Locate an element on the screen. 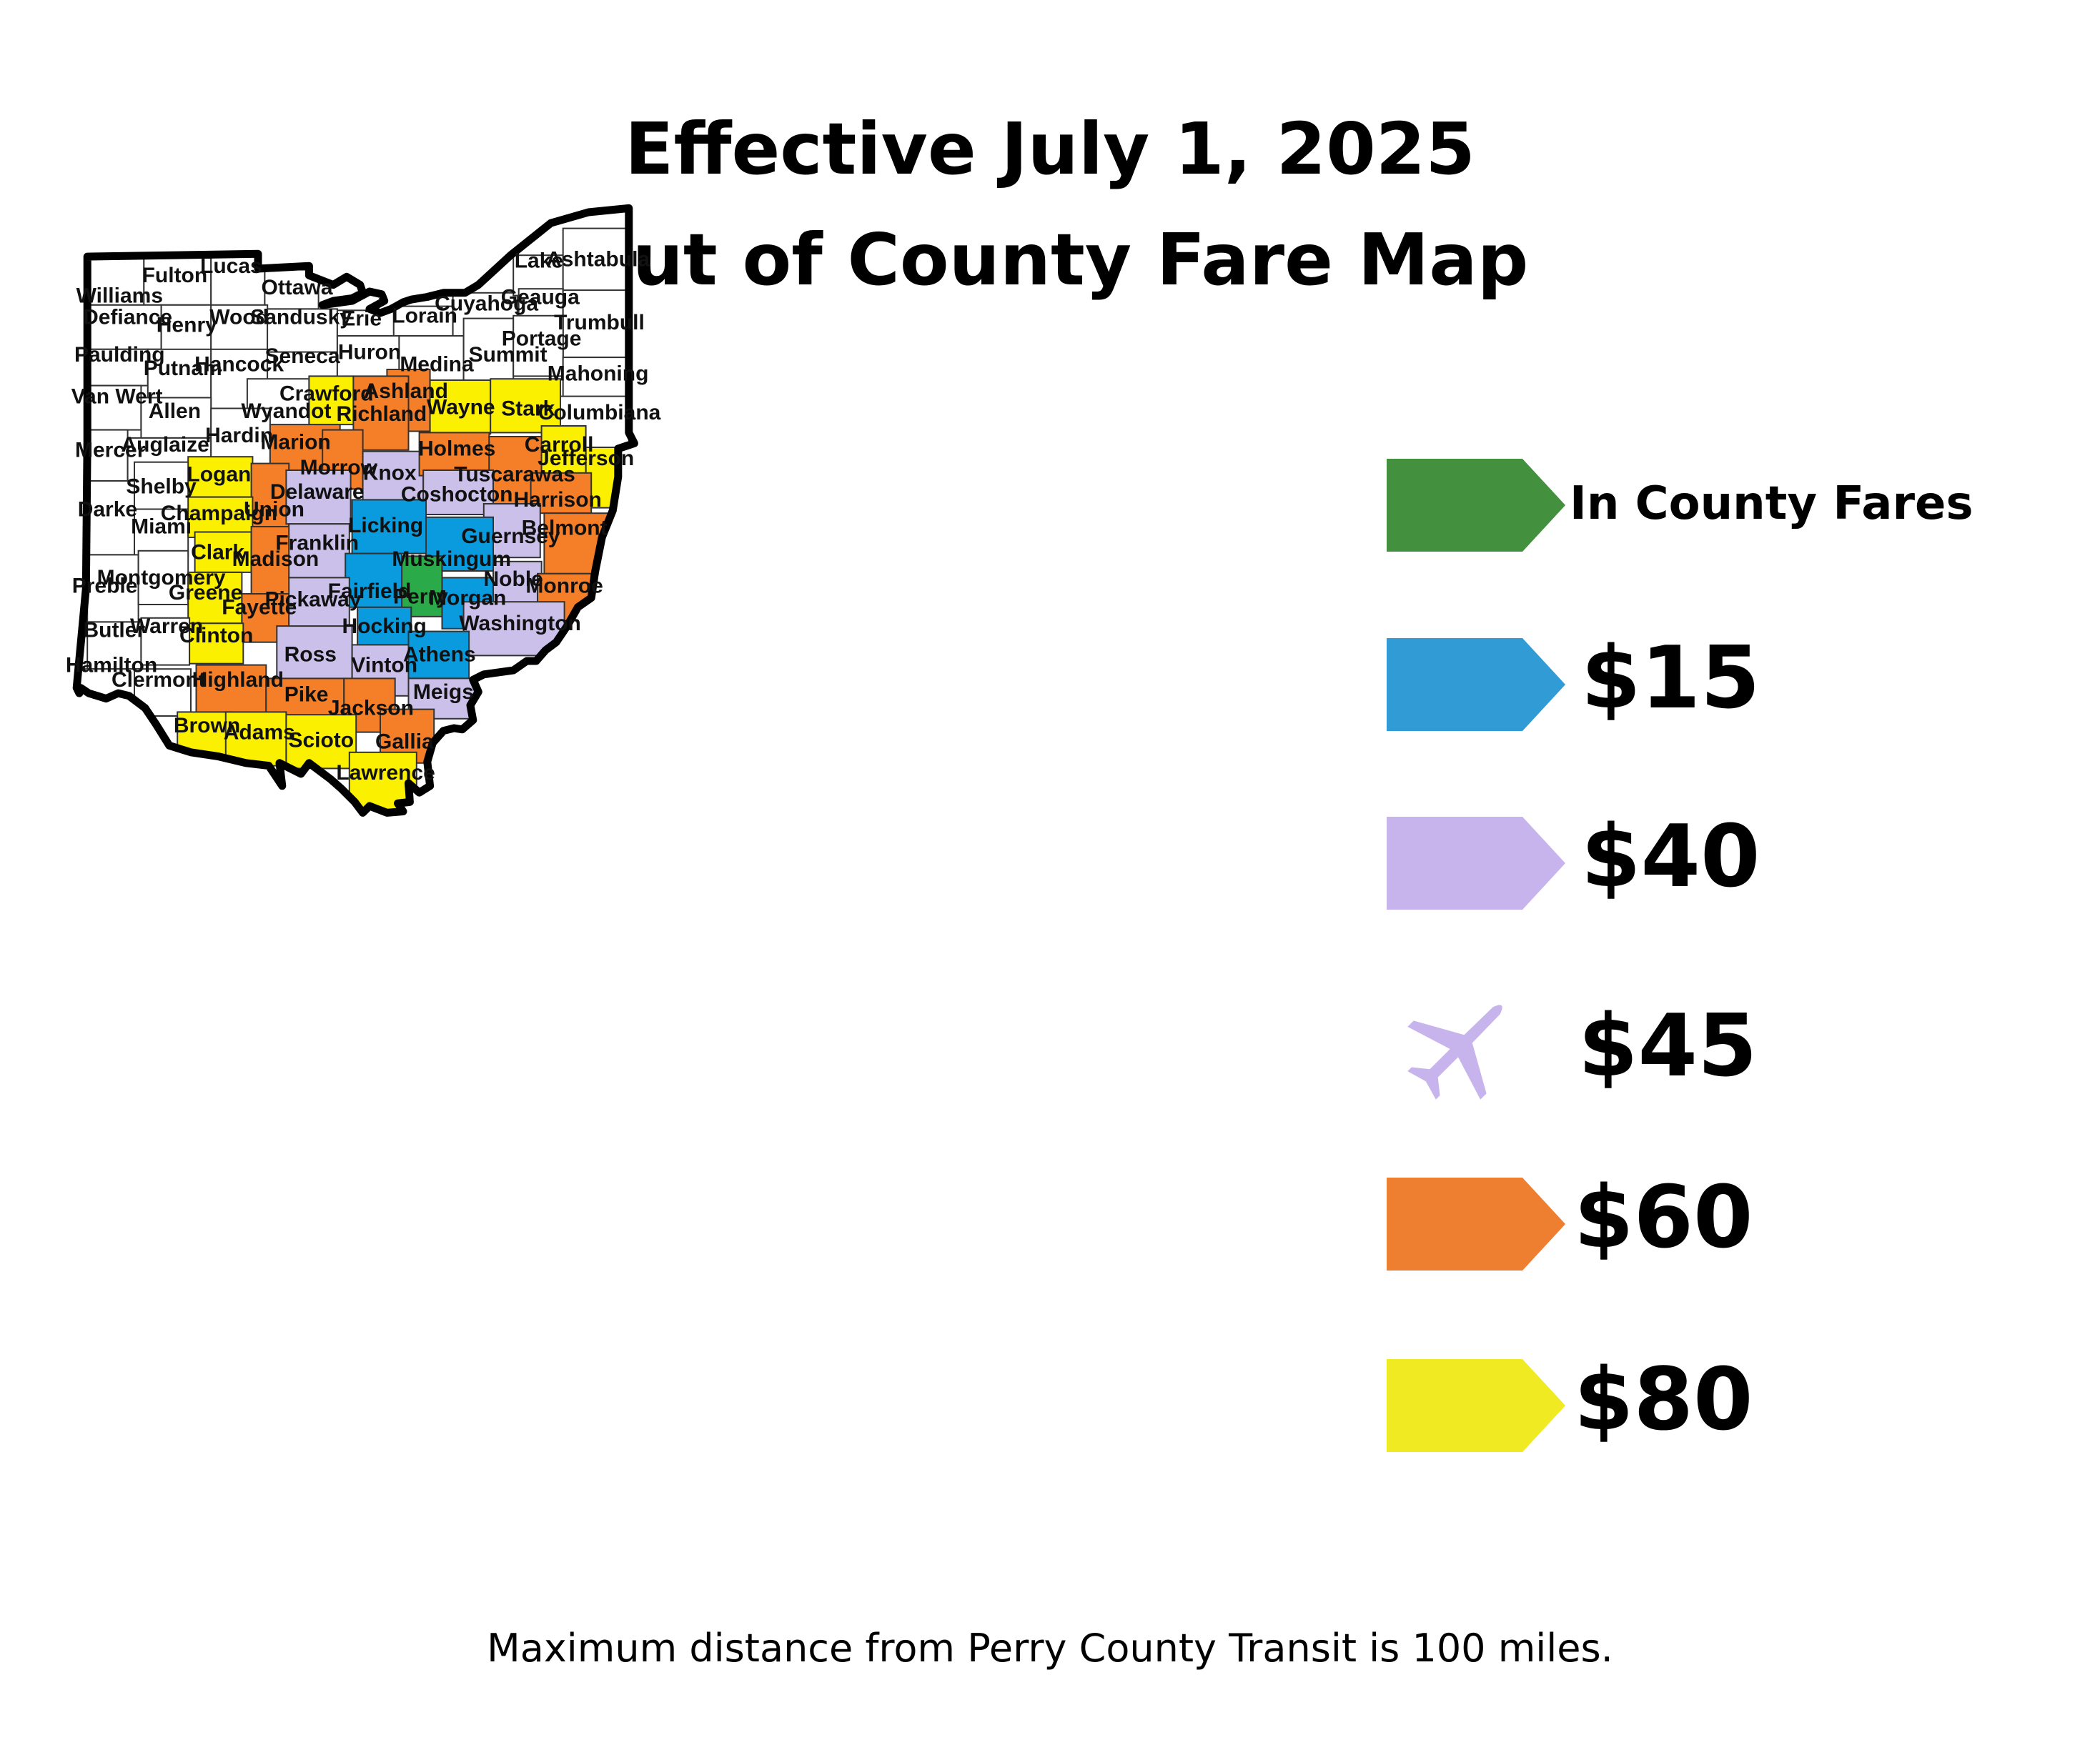 This screenshot has width=2100, height=1760. county-label-coshocton: Coshocton is located at coordinates (457, 495).